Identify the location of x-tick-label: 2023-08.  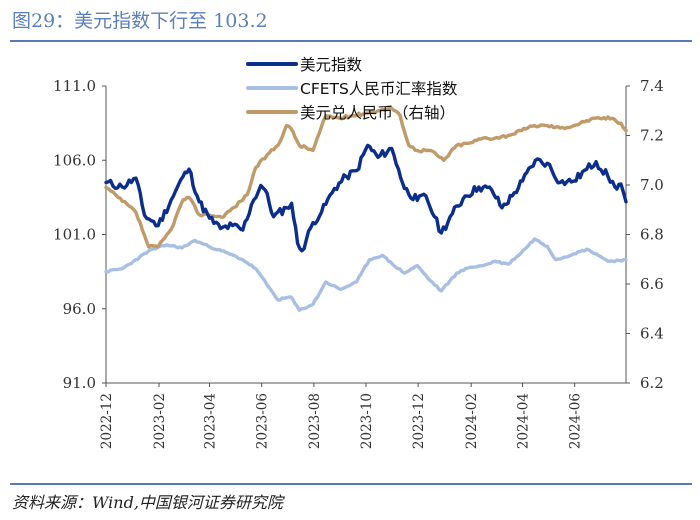
(315, 421).